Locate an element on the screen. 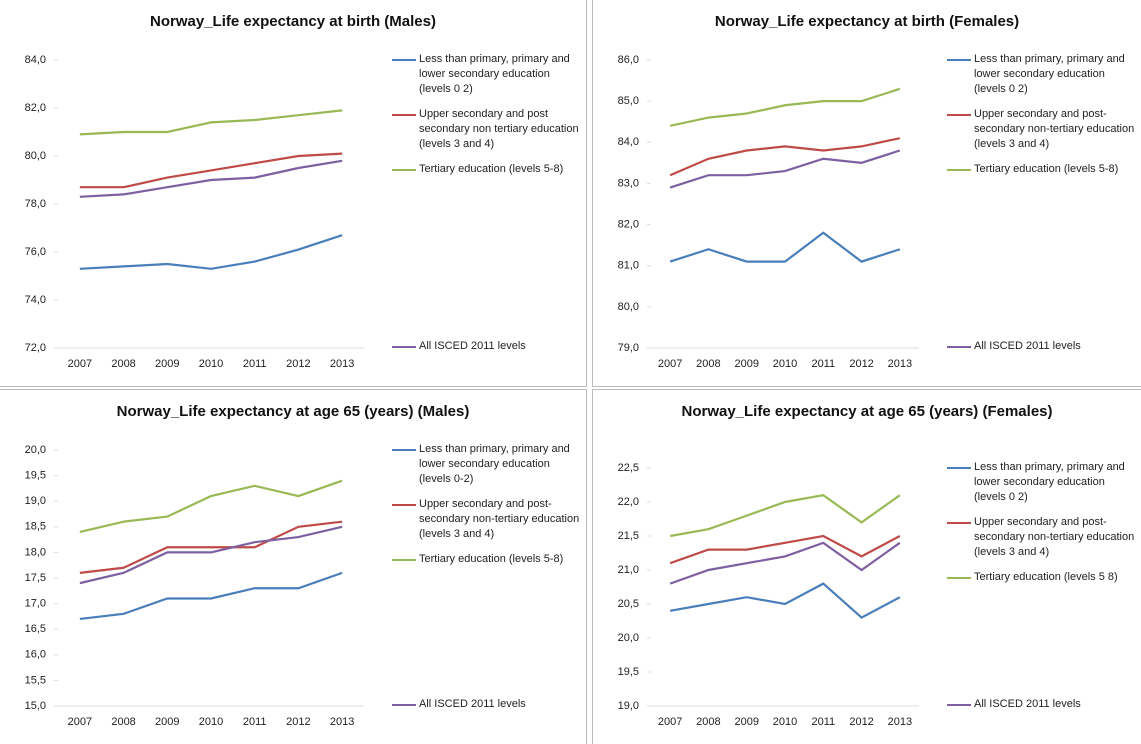 The width and height of the screenshot is (1141, 744). legend-label: Tertiary education (levels 5 8) is located at coordinates (1046, 577).